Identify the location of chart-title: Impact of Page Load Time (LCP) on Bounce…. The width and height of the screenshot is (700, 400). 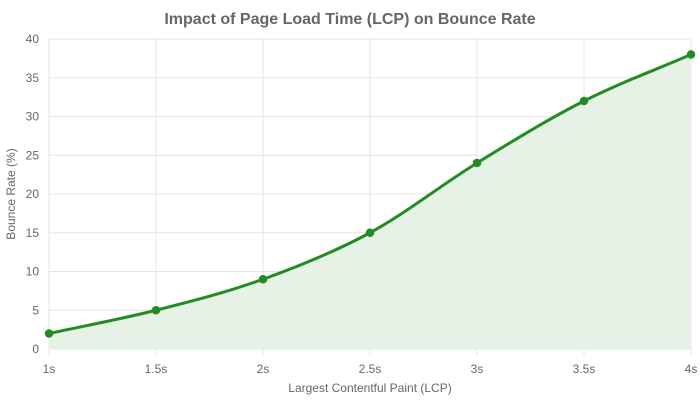
(349, 19).